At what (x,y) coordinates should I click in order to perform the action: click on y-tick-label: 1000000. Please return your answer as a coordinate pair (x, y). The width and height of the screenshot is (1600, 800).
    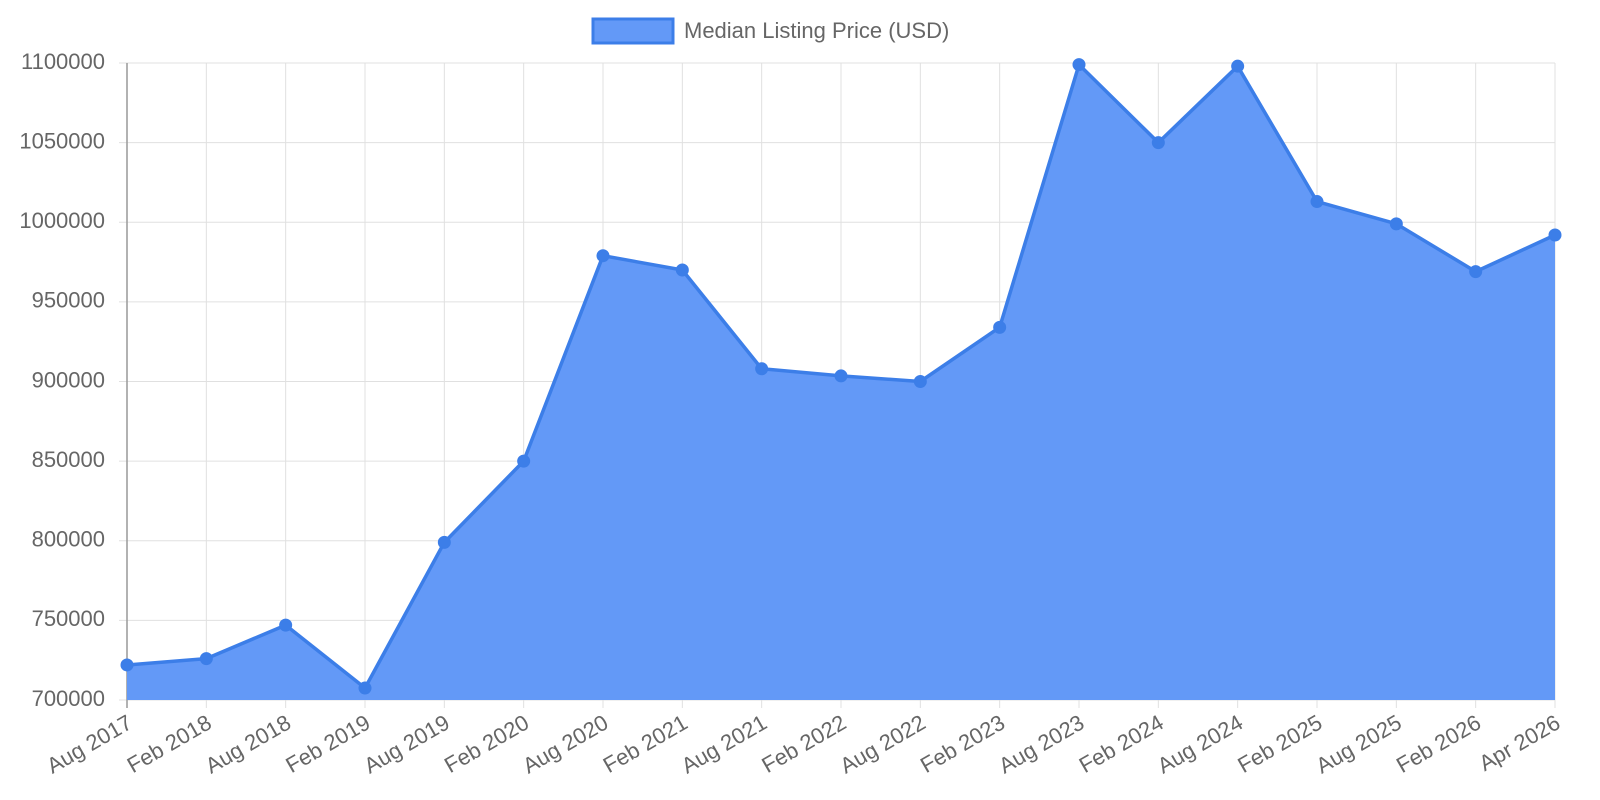
    Looking at the image, I should click on (62, 220).